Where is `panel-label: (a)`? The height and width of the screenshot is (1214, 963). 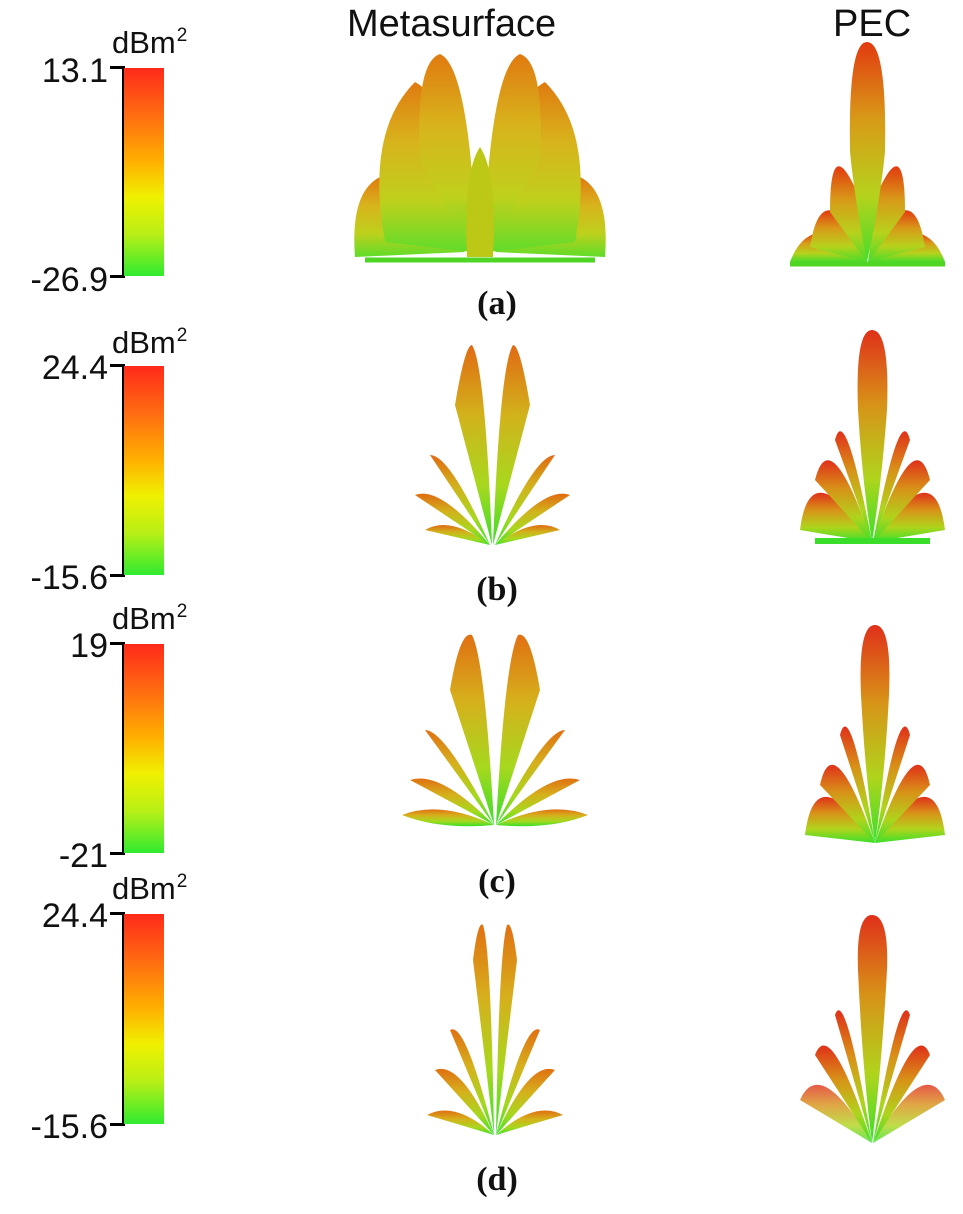
panel-label: (a) is located at coordinates (497, 303).